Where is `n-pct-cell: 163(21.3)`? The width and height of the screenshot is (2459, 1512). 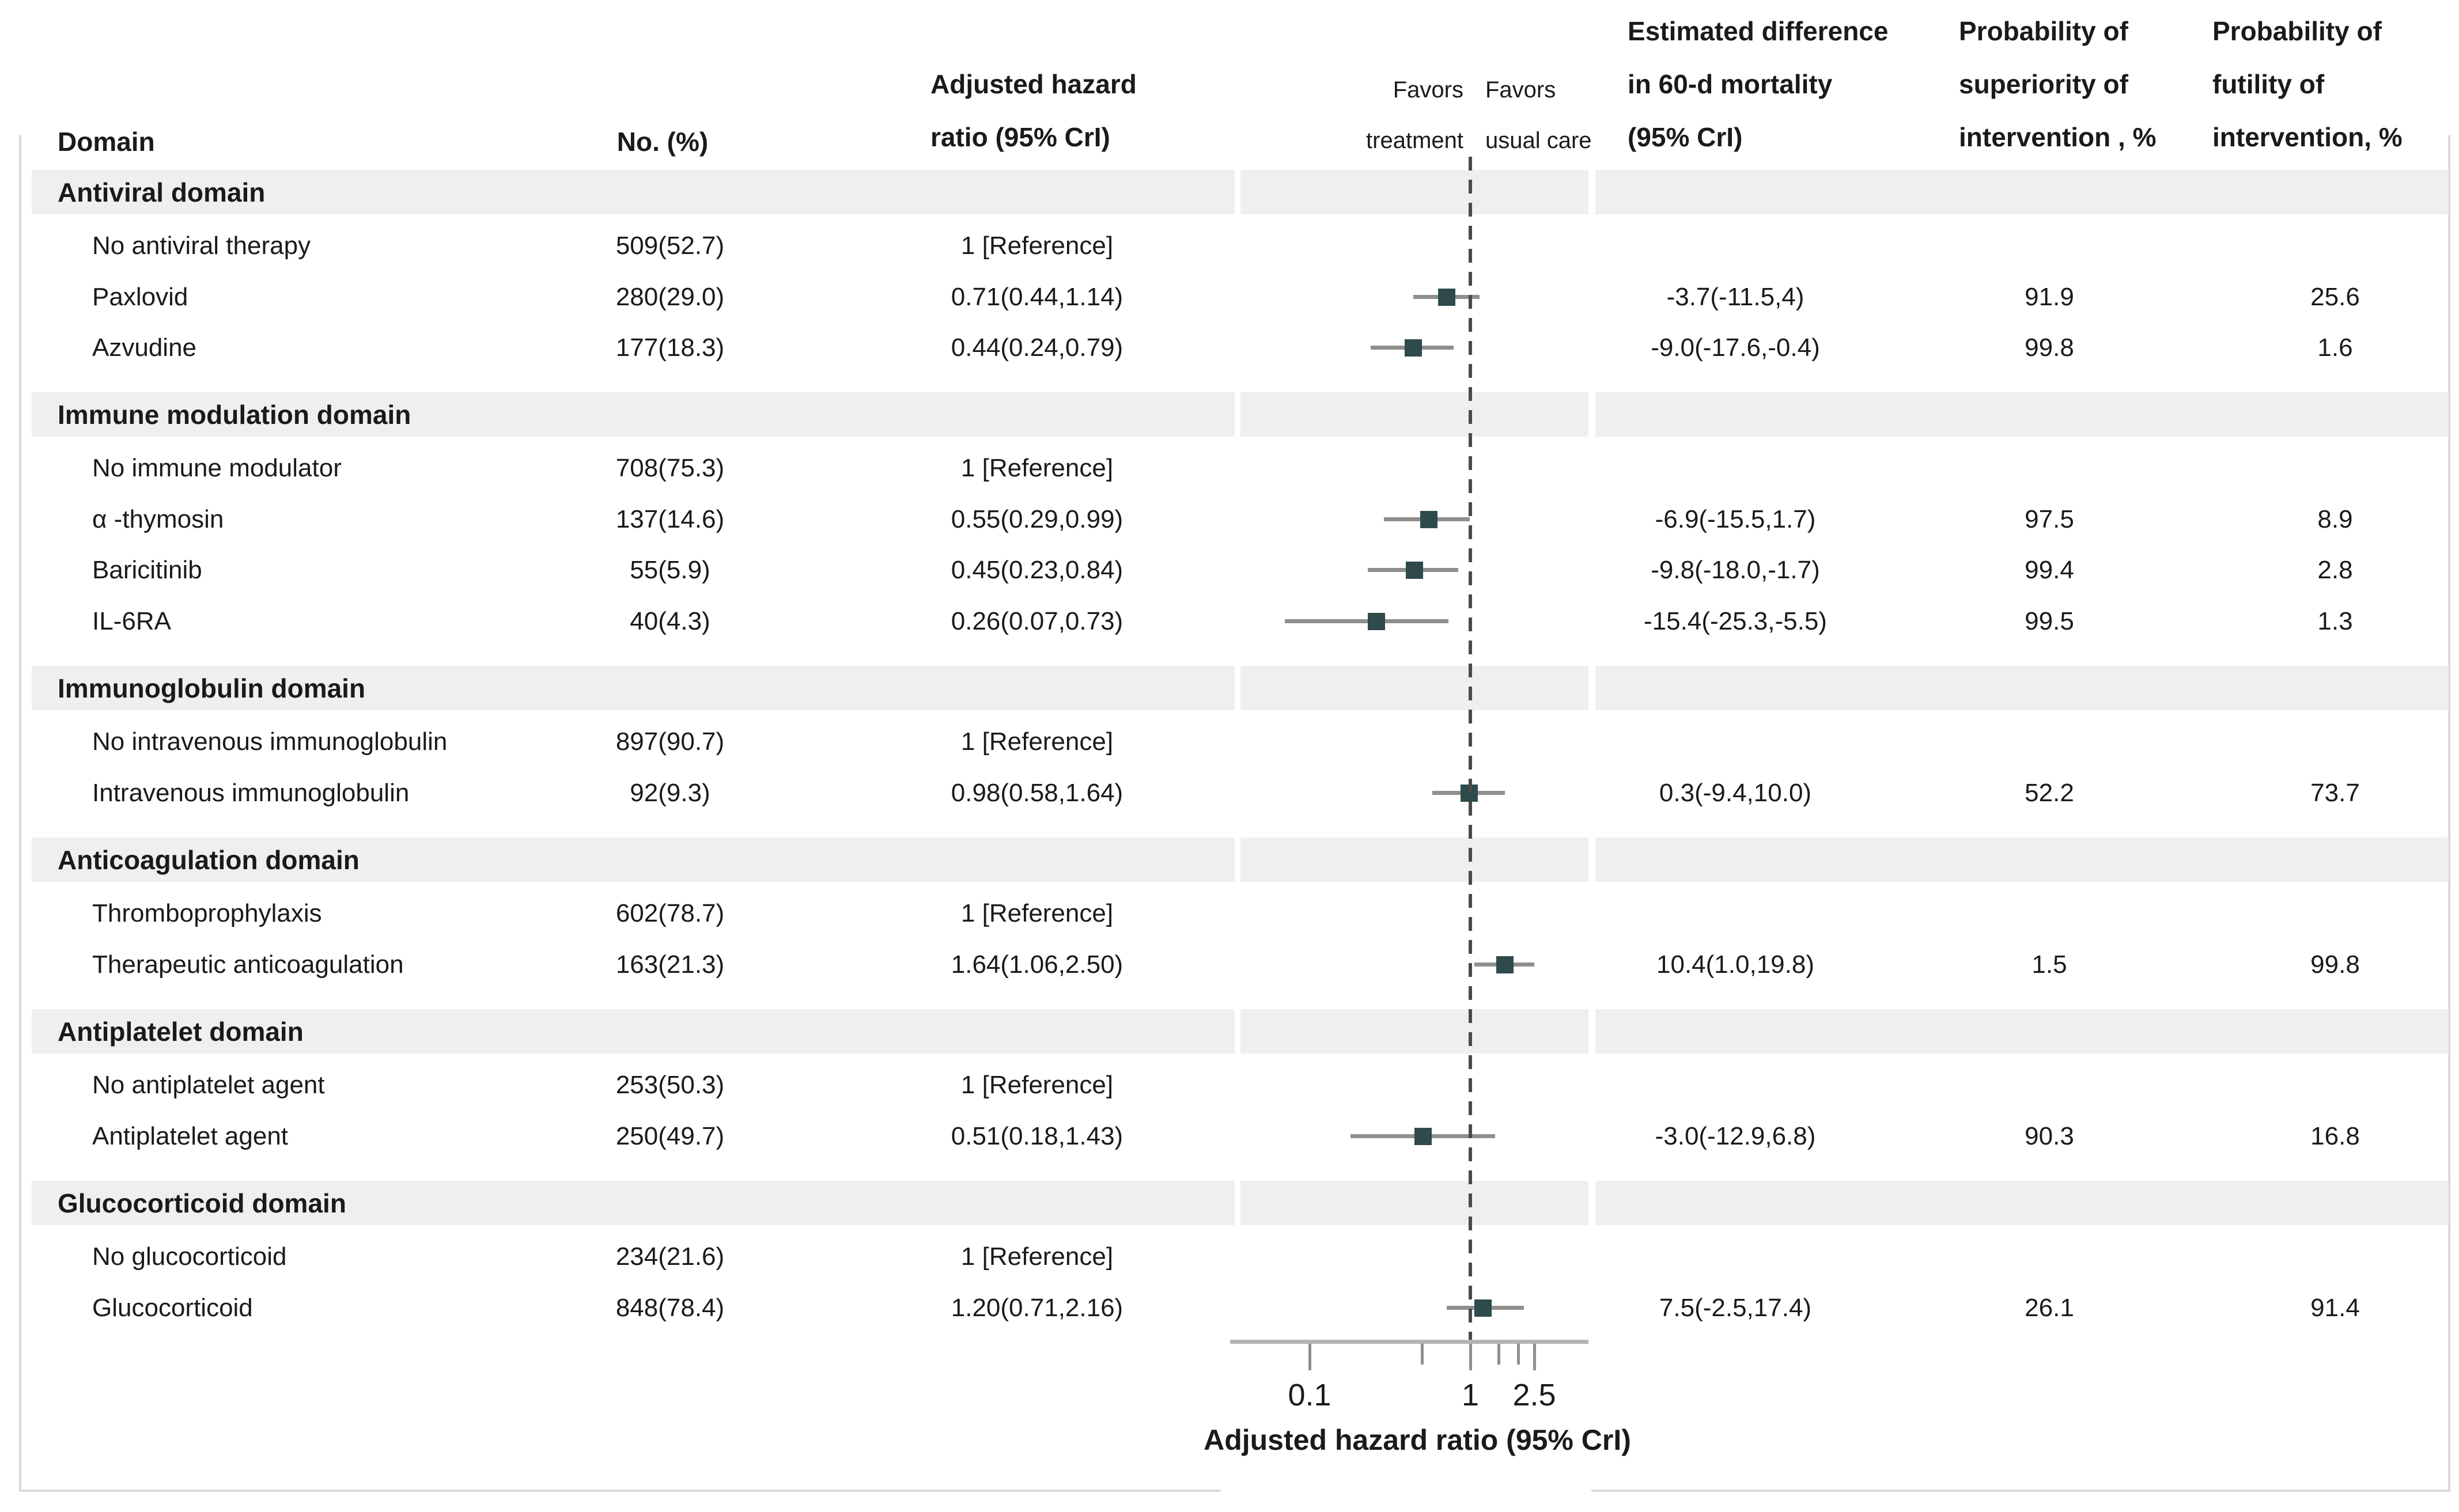 n-pct-cell: 163(21.3) is located at coordinates (670, 964).